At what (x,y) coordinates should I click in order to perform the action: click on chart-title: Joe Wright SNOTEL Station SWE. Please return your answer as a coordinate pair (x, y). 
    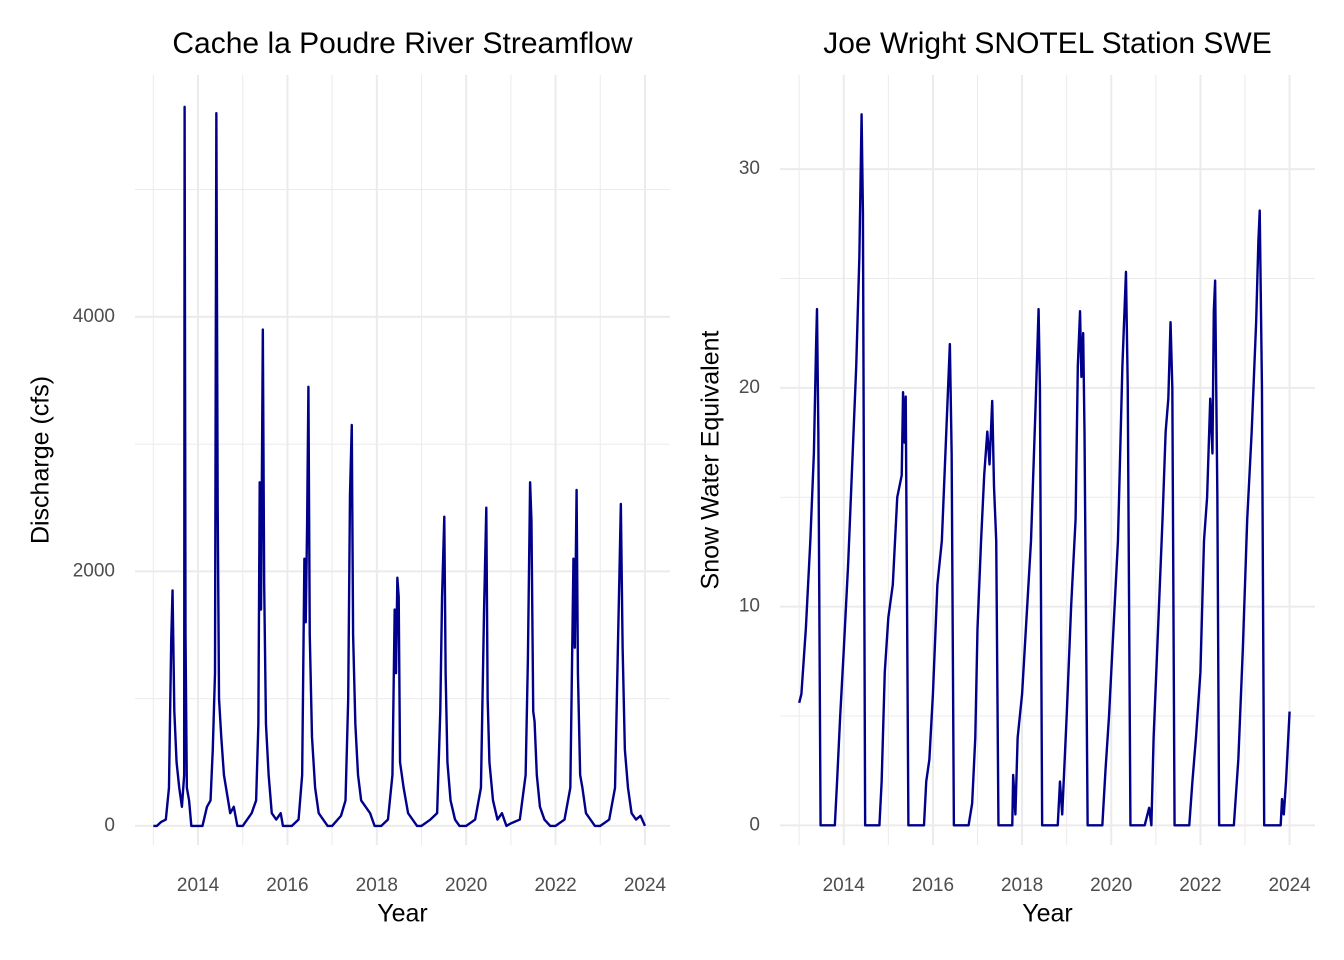
    Looking at the image, I should click on (1047, 43).